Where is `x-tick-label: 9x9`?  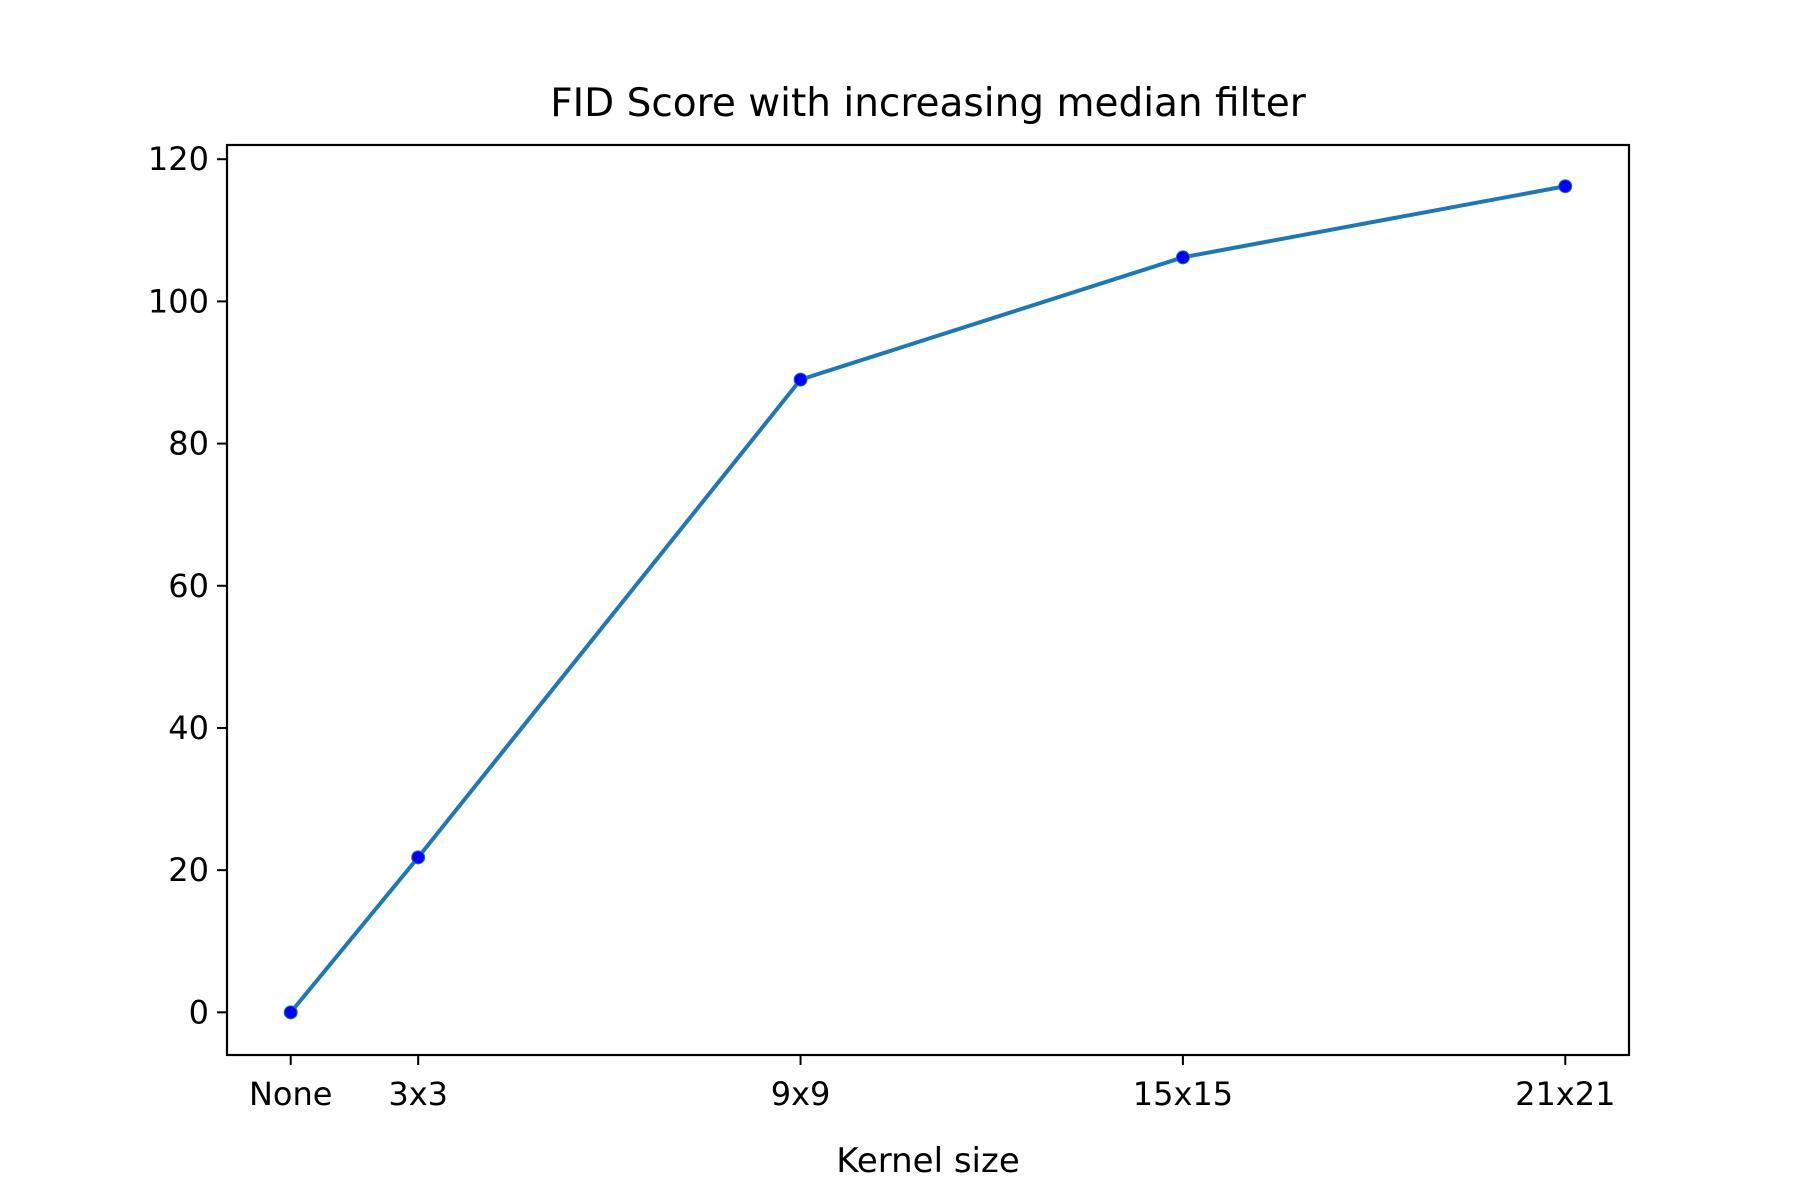 x-tick-label: 9x9 is located at coordinates (801, 1094).